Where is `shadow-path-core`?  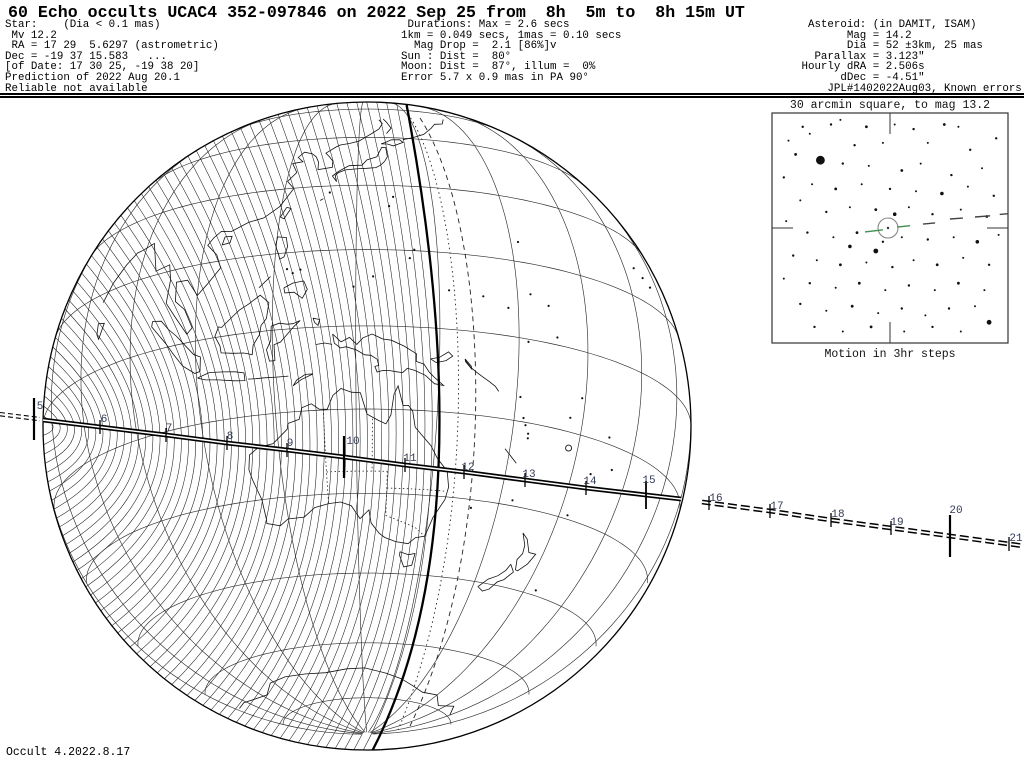
shadow-path-core is located at coordinates (362, 459).